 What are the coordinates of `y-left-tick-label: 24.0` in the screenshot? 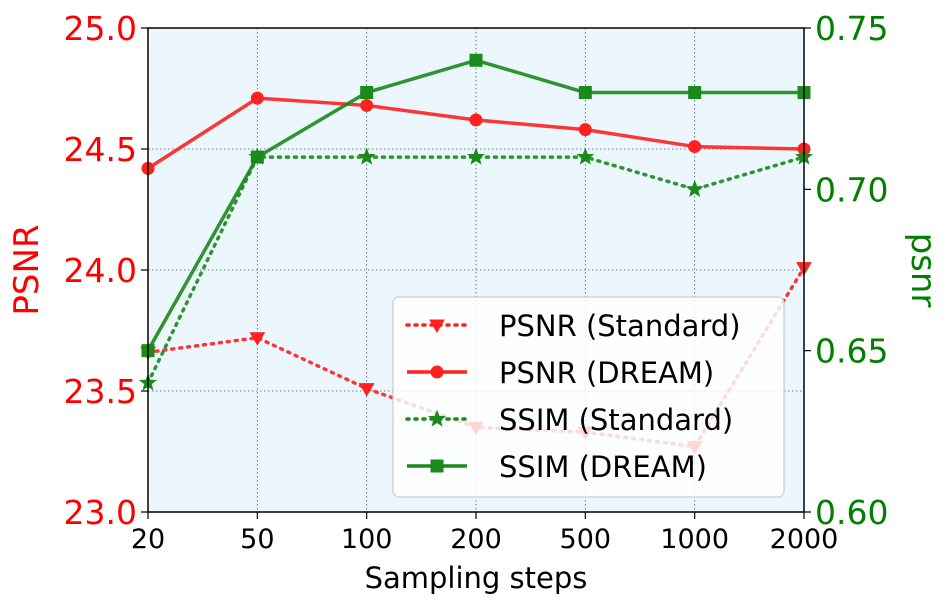 It's located at (100, 270).